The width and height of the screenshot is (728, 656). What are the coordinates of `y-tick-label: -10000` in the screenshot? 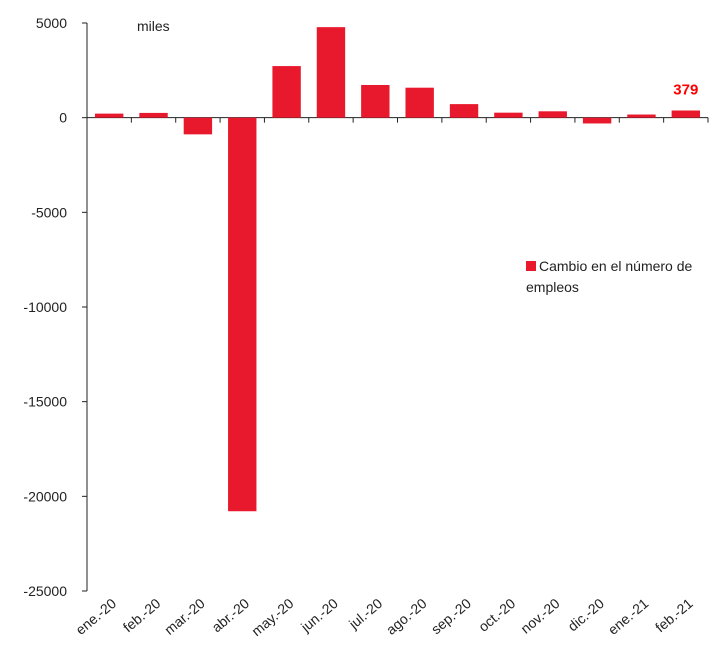 It's located at (45, 307).